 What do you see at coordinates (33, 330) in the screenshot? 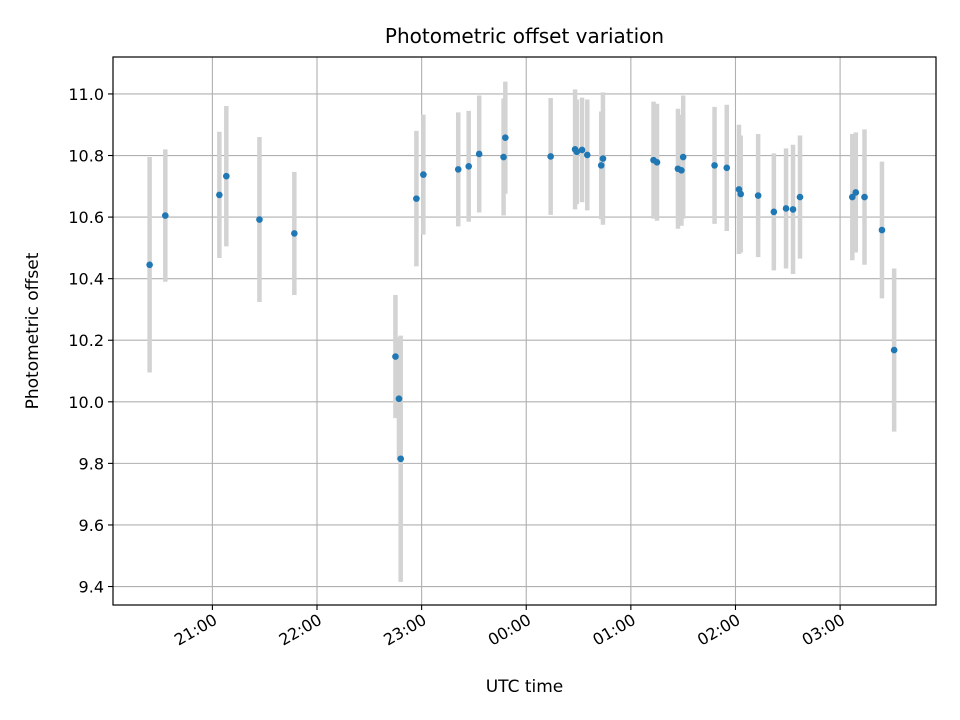
I see `y-axis-label: Photometric offset` at bounding box center [33, 330].